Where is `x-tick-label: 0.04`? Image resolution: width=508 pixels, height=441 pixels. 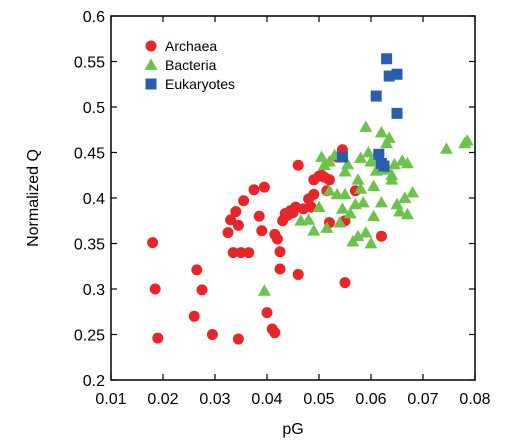 x-tick-label: 0.04 is located at coordinates (266, 399).